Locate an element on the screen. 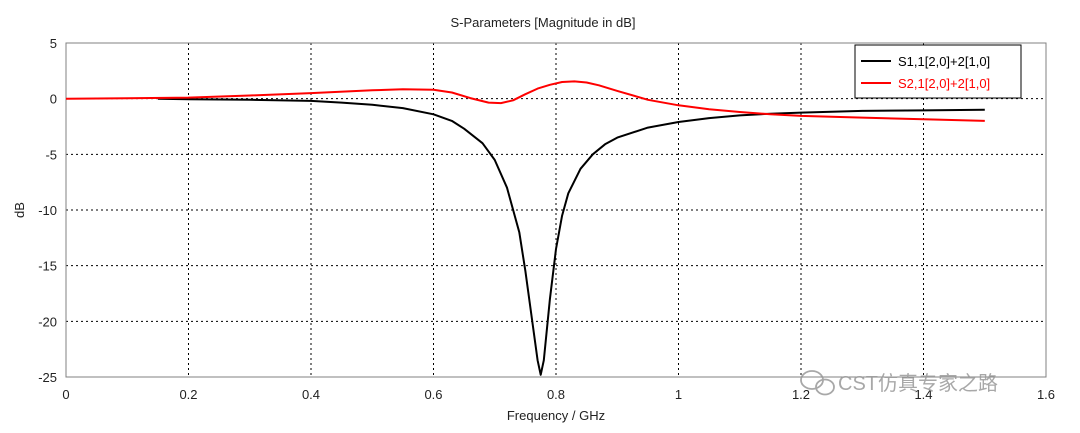  x-tick-label: 1.6 is located at coordinates (1046, 394).